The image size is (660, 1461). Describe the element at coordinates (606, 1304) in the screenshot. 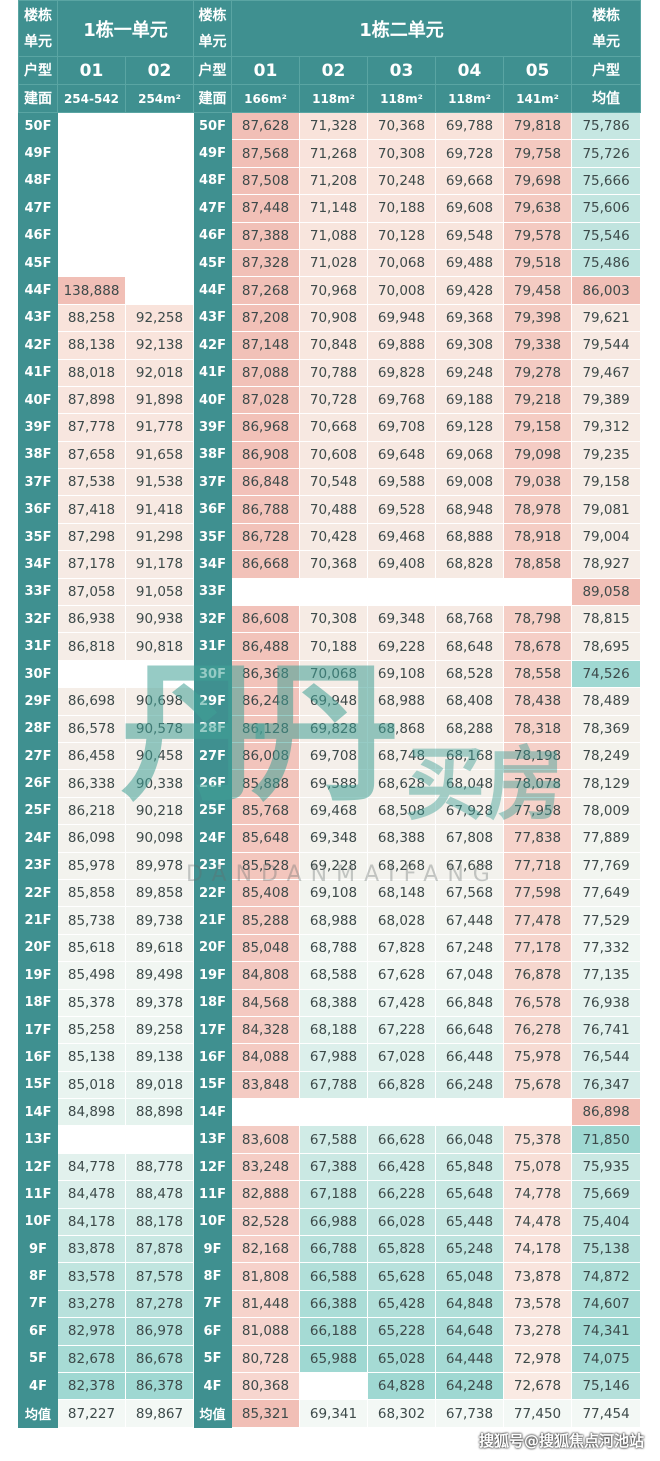

I see `floor-average-cell: 74,607` at that location.